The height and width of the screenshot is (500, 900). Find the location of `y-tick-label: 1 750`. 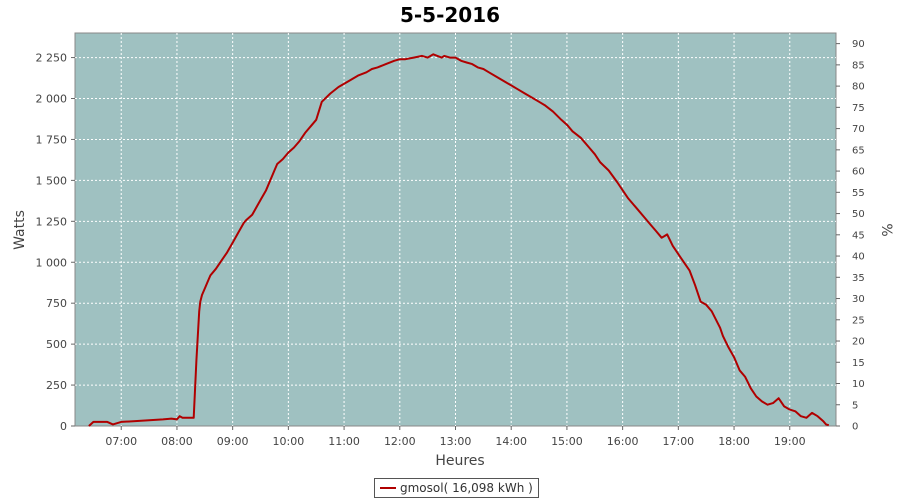

y-tick-label: 1 750 is located at coordinates (52, 139).